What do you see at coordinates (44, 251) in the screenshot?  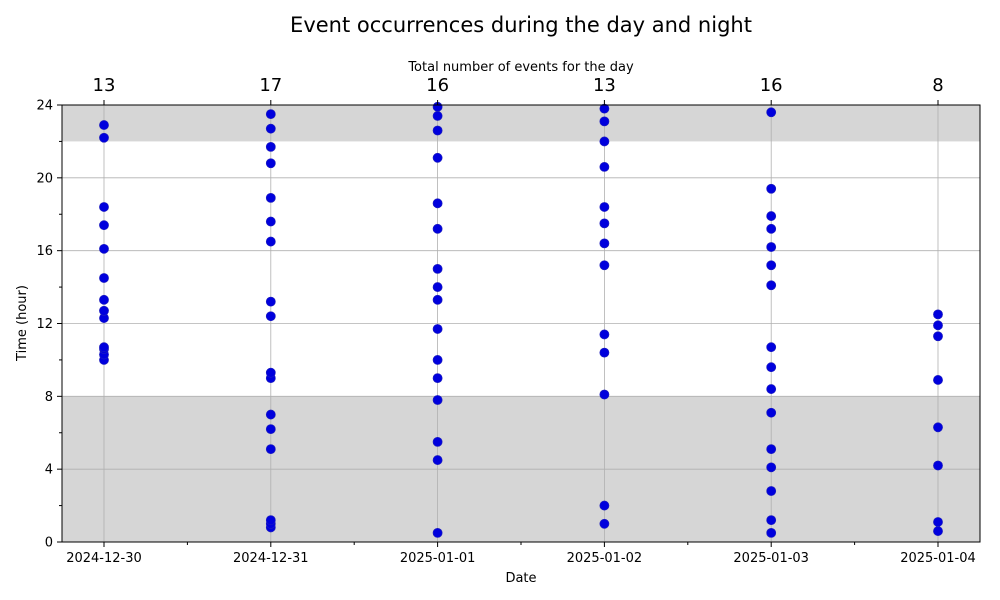 I see `y-tick-label: 16` at bounding box center [44, 251].